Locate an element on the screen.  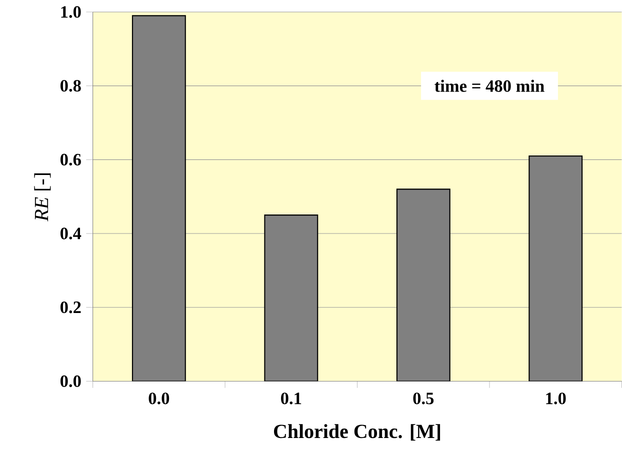
x-tick-label: 0.0 is located at coordinates (159, 398).